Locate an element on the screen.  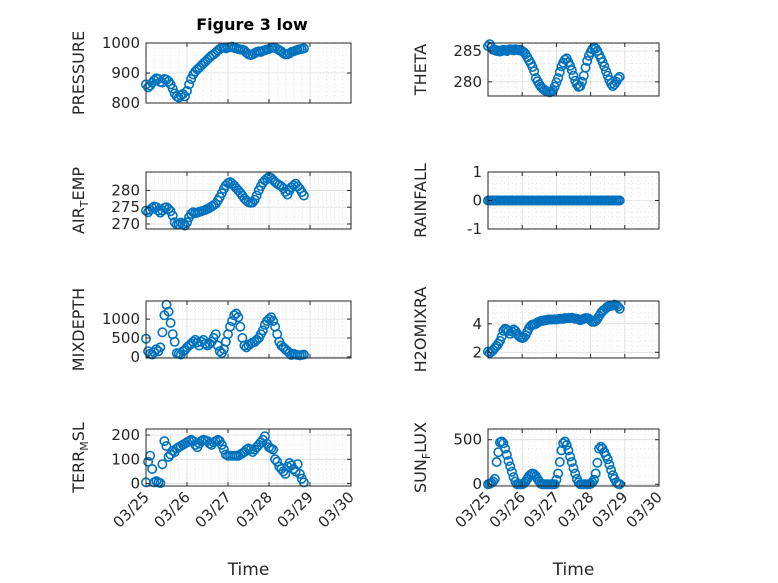
y-tick-label: 200 is located at coordinates (125, 435).